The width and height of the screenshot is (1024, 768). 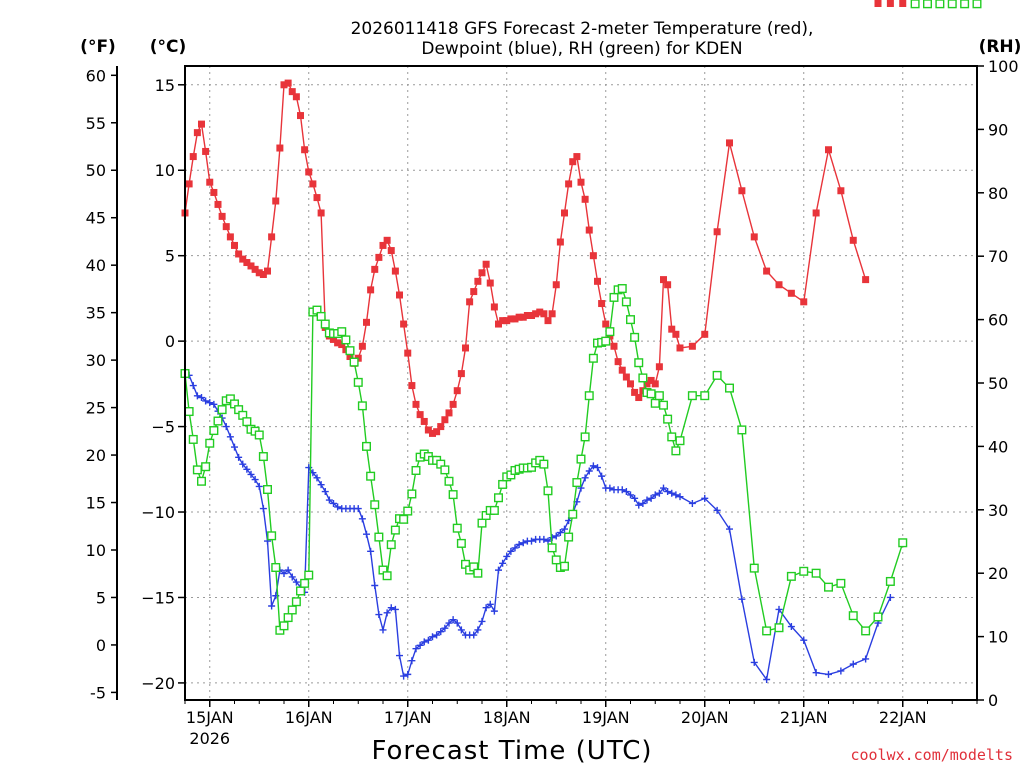 What do you see at coordinates (998, 510) in the screenshot?
I see `rh-tick-label: 30` at bounding box center [998, 510].